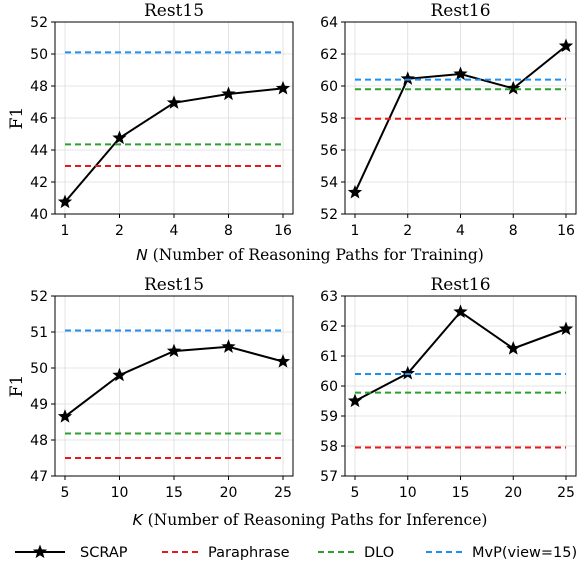 The width and height of the screenshot is (583, 567). Describe the element at coordinates (329, 183) in the screenshot. I see `y-tick-label: 54` at that location.